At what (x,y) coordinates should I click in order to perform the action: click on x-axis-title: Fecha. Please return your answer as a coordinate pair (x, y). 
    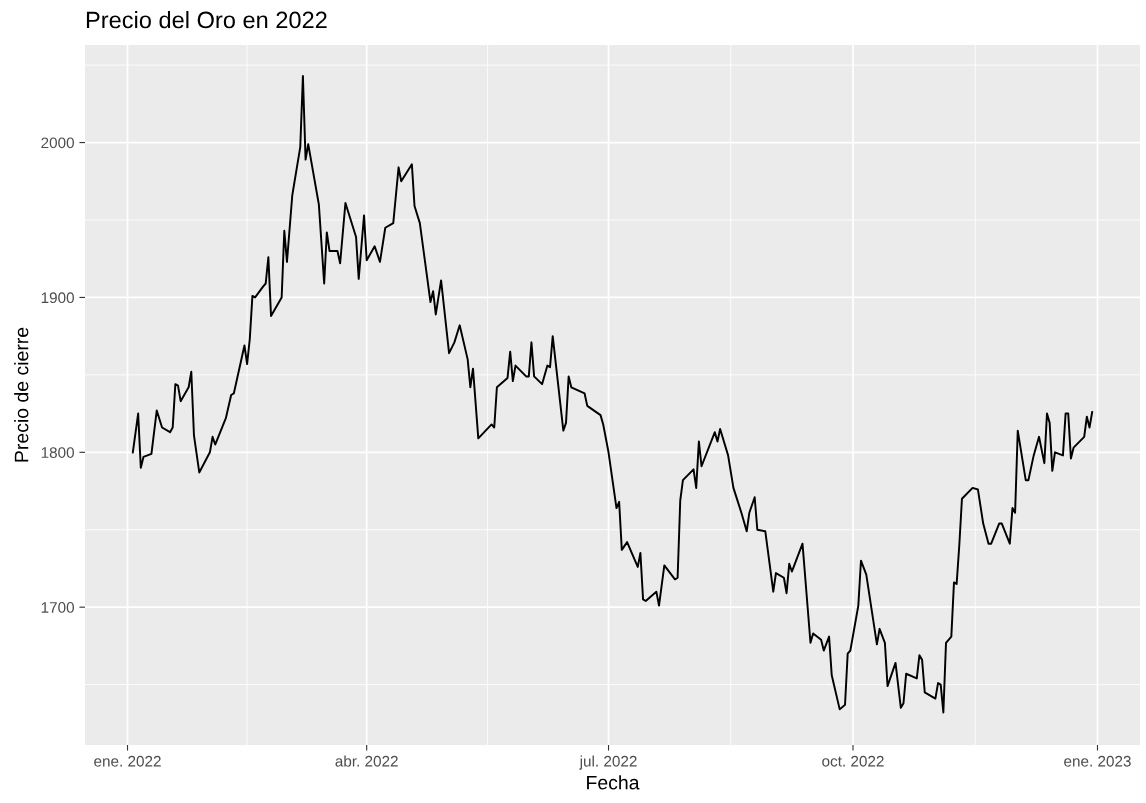
    Looking at the image, I should click on (613, 782).